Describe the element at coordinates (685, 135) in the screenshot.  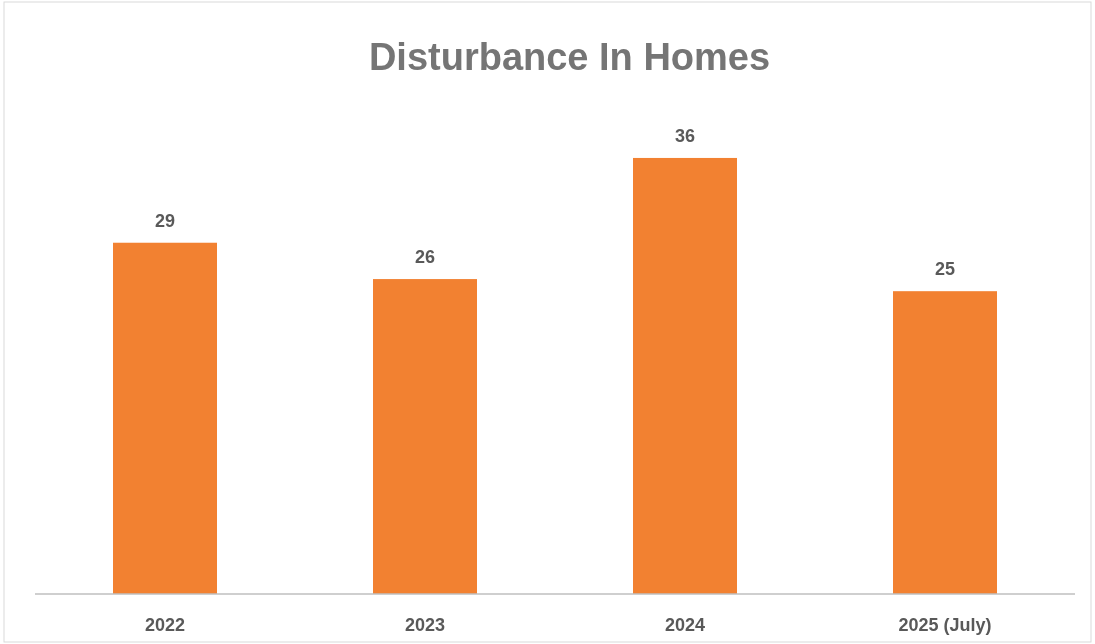
I see `data-label: 36` at that location.